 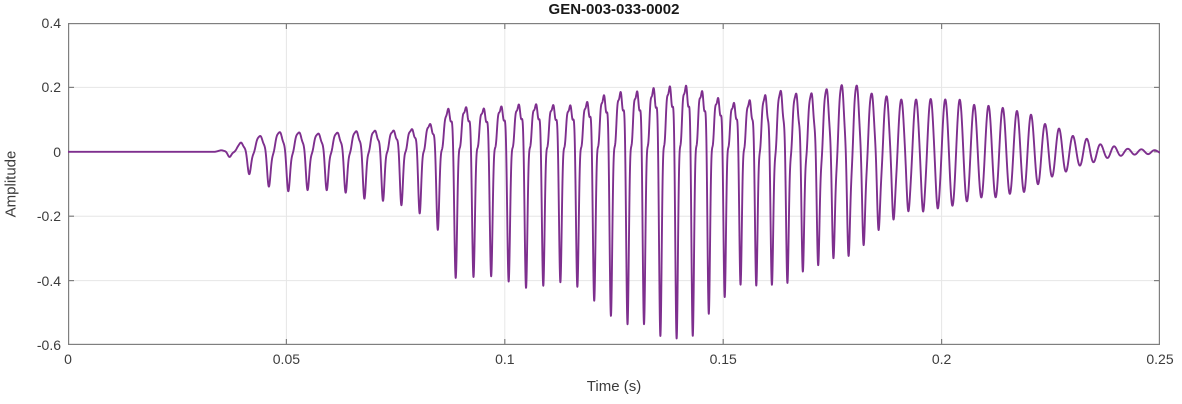 I want to click on y-tick-label: -0.6, so click(x=48, y=345).